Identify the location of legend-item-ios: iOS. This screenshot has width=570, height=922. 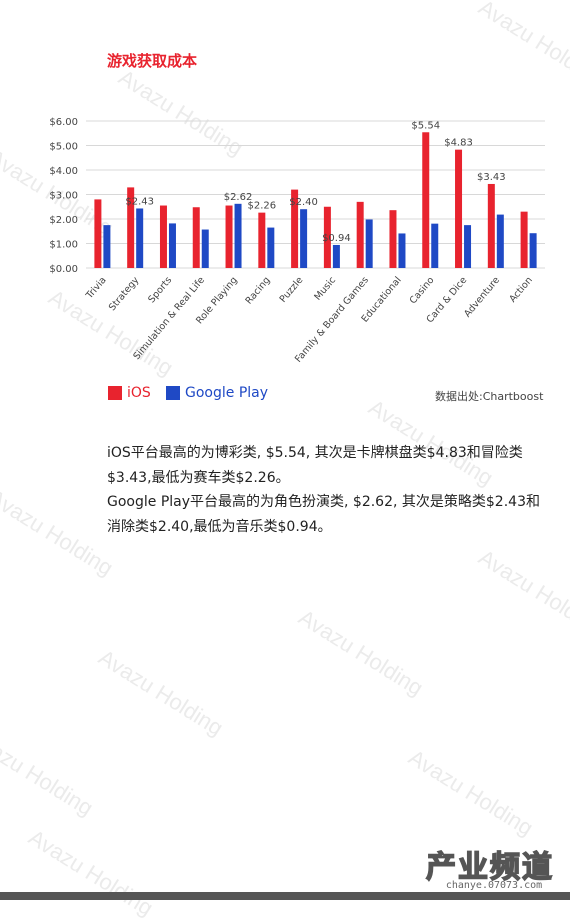
(129, 393).